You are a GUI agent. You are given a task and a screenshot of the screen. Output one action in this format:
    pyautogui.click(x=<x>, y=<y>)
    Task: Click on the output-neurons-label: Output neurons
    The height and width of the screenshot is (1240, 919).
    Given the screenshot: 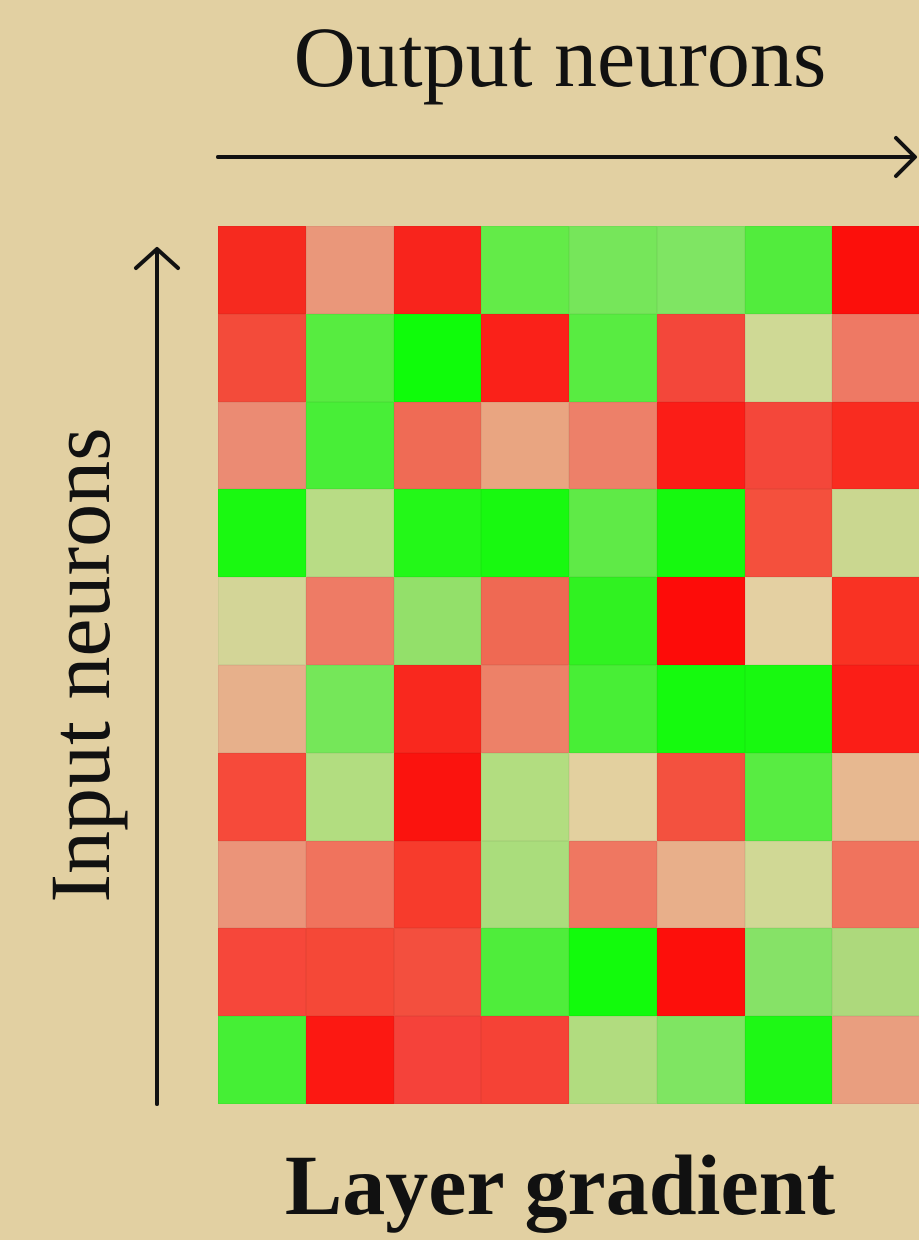 What is the action you would take?
    pyautogui.click(x=560, y=57)
    